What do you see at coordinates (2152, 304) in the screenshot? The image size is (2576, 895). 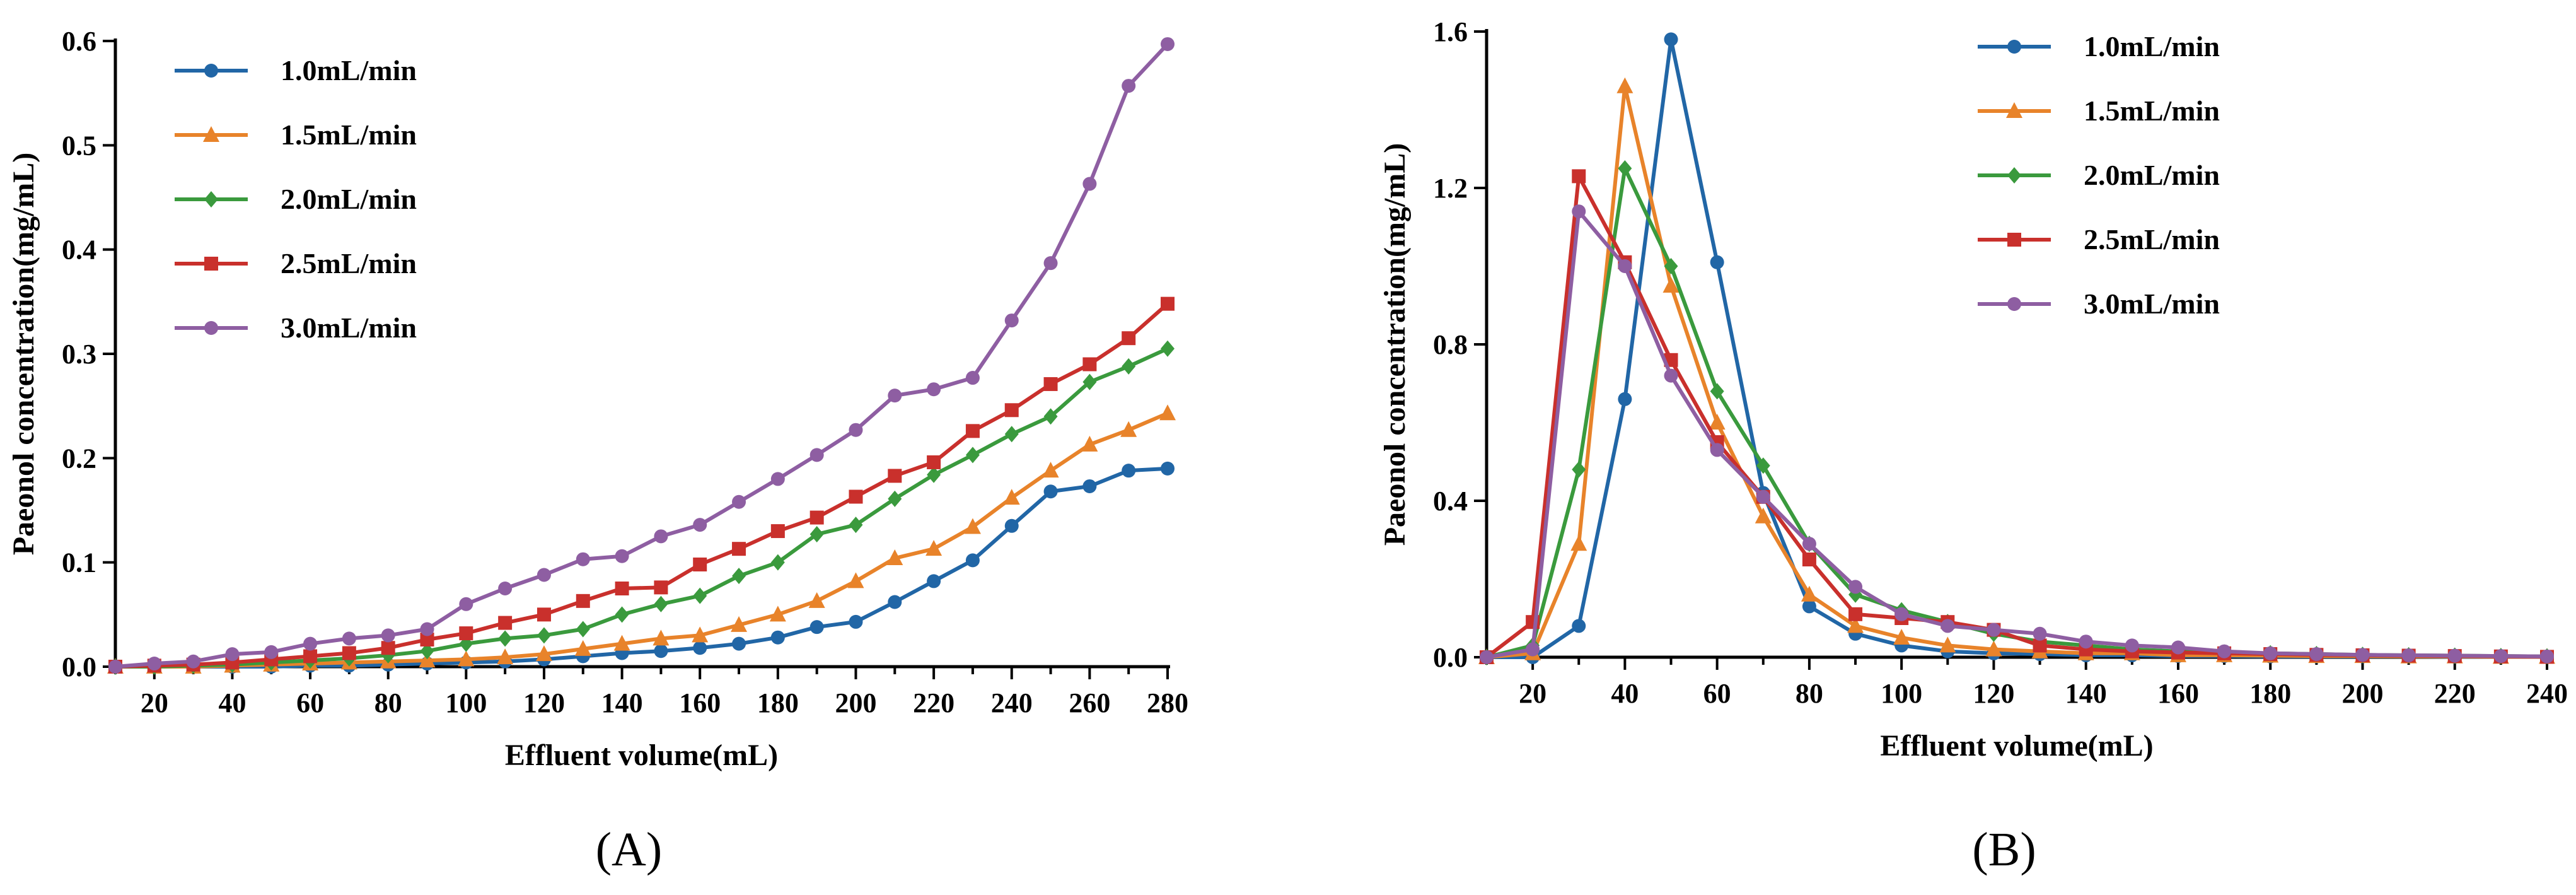 I see `legend-label: 3.0mL/min` at bounding box center [2152, 304].